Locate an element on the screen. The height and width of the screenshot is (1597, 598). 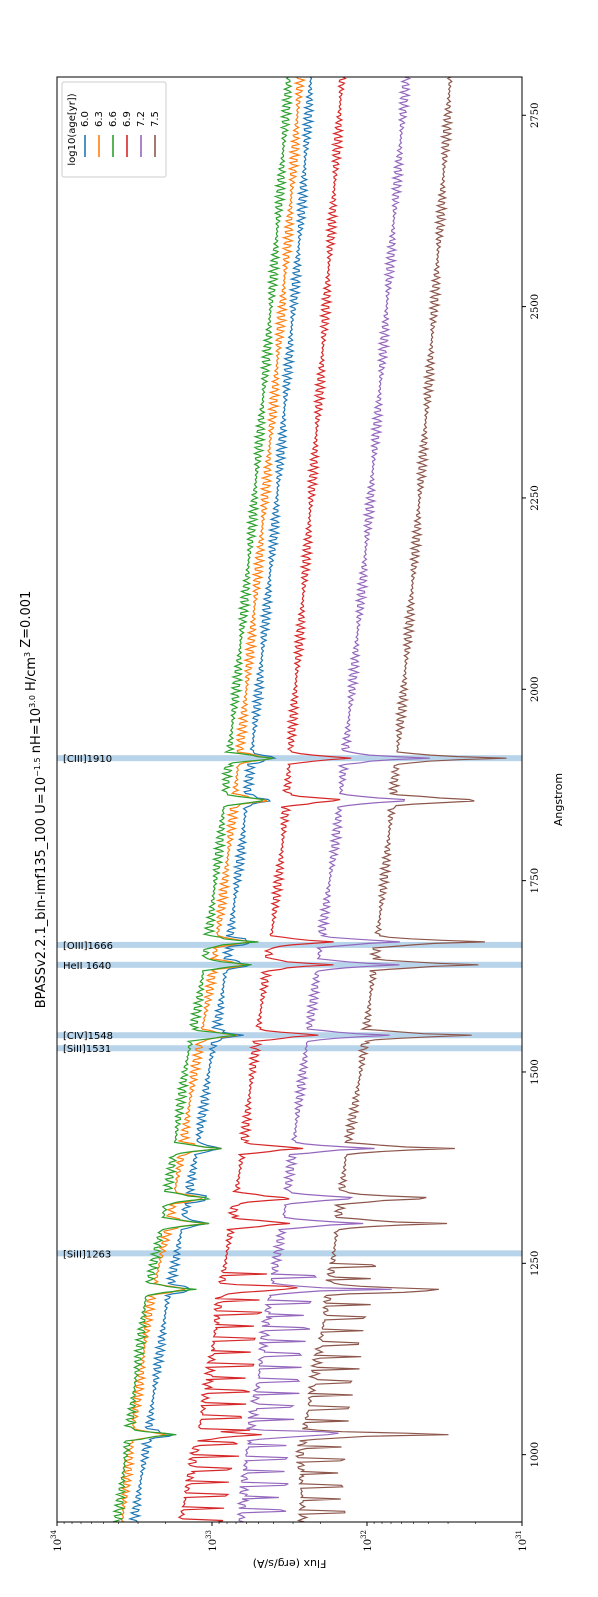
legend-title: log10(age[yr]) is located at coordinates (72, 129).